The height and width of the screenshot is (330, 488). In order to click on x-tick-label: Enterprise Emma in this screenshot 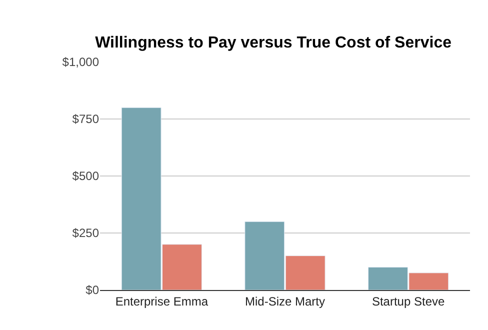, I will do `click(161, 301)`.